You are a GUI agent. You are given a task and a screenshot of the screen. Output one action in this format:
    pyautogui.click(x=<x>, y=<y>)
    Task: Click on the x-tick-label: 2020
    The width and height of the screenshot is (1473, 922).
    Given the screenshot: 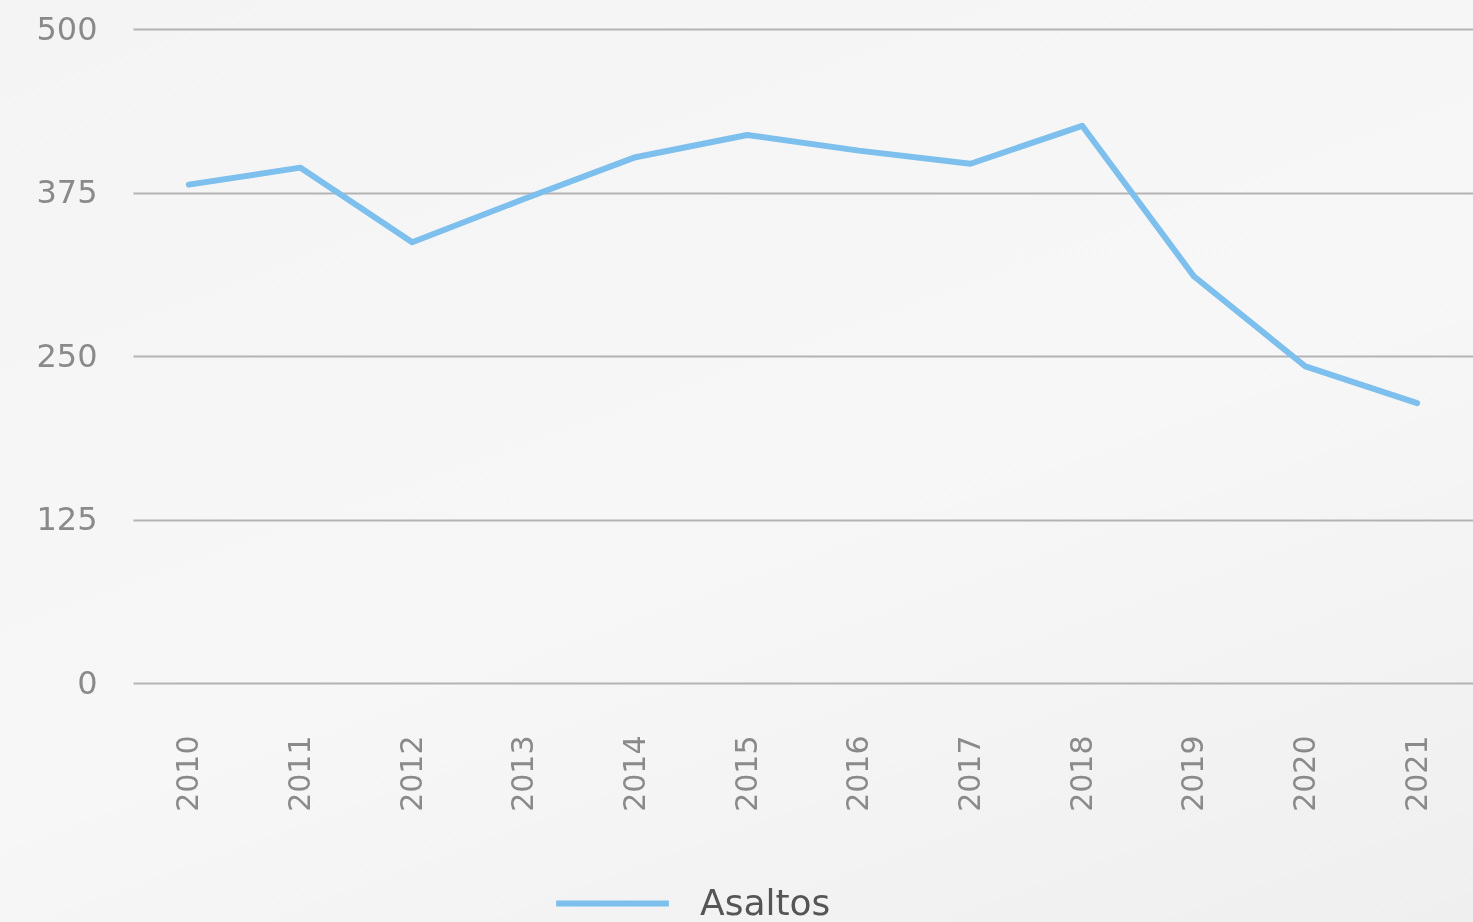 What is the action you would take?
    pyautogui.click(x=1304, y=773)
    